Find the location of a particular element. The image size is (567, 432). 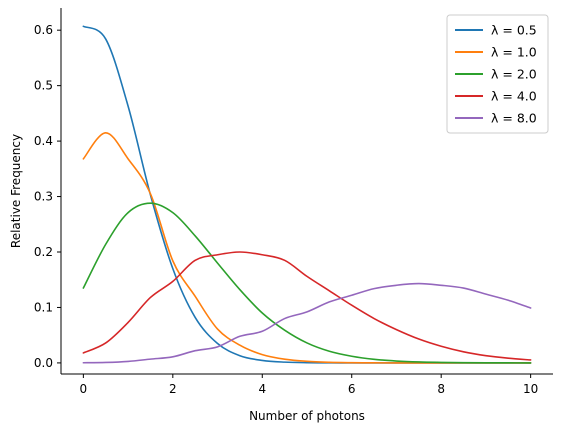

legend: λ = 0.5 λ = 1.0 λ = 2.0 λ = 4.0 λ = 8.0 is located at coordinates (497, 74).